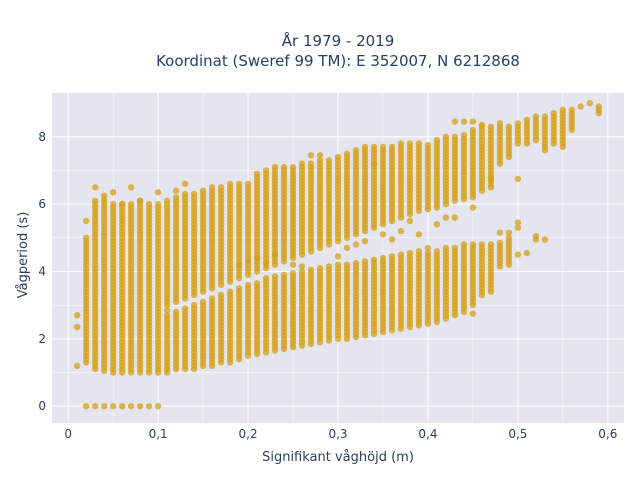  I want to click on y-tick-label: 4, so click(42, 271).